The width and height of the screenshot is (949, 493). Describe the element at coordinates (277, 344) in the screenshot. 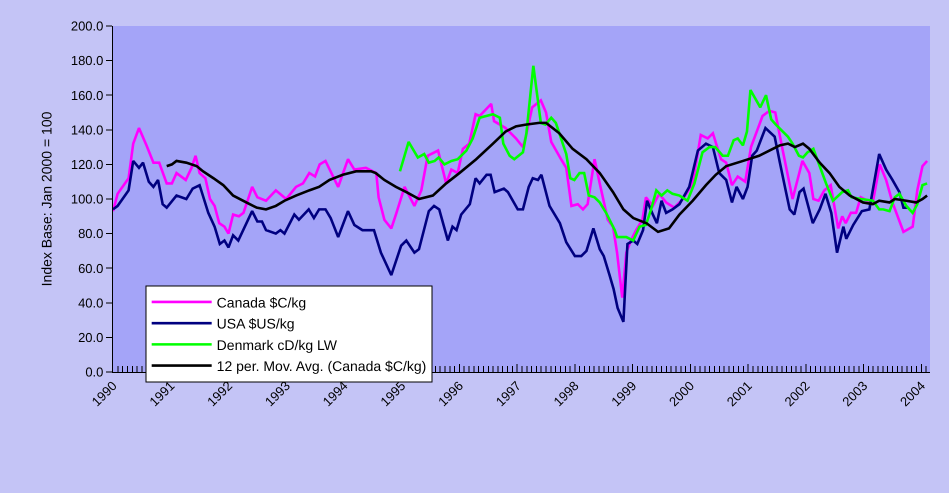

I see `legend-label: Denmark cD/kg LW` at that location.